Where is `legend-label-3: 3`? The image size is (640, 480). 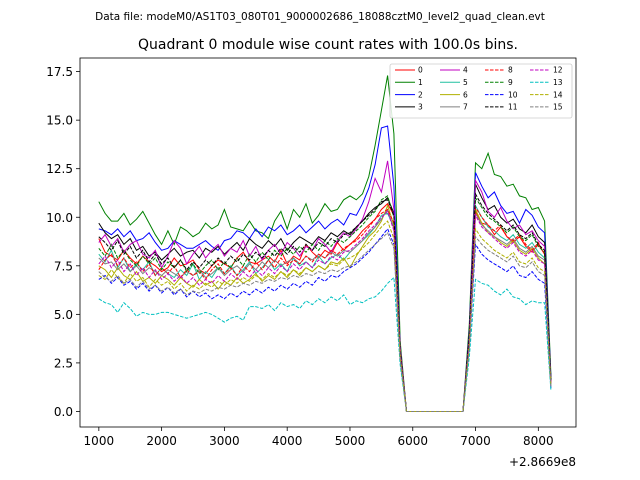
legend-label-3: 3 is located at coordinates (420, 107).